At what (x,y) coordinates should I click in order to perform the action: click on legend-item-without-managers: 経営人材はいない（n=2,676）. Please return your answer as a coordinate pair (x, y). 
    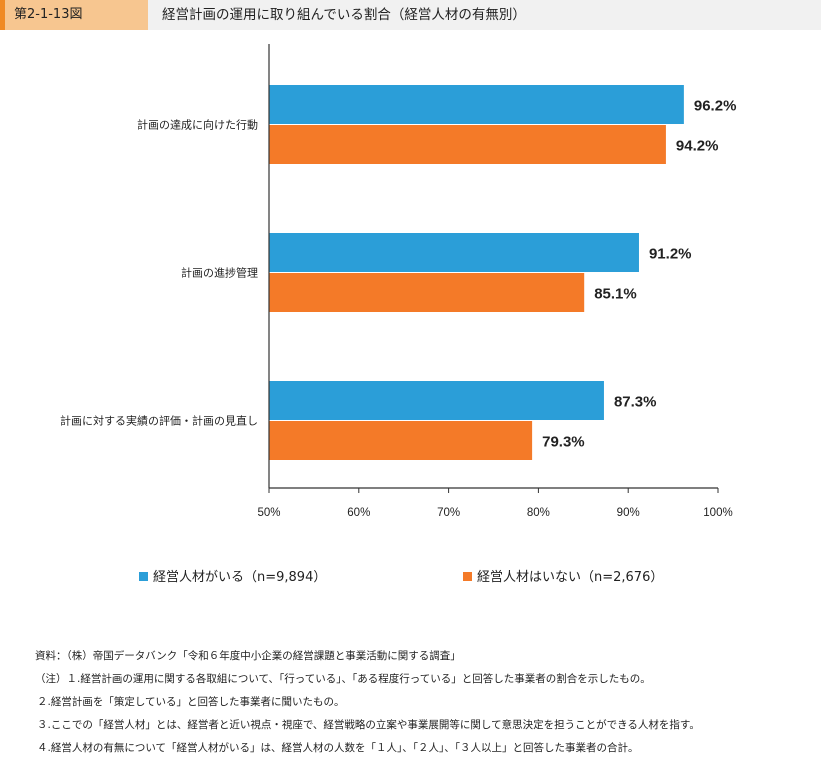
    Looking at the image, I should click on (563, 578).